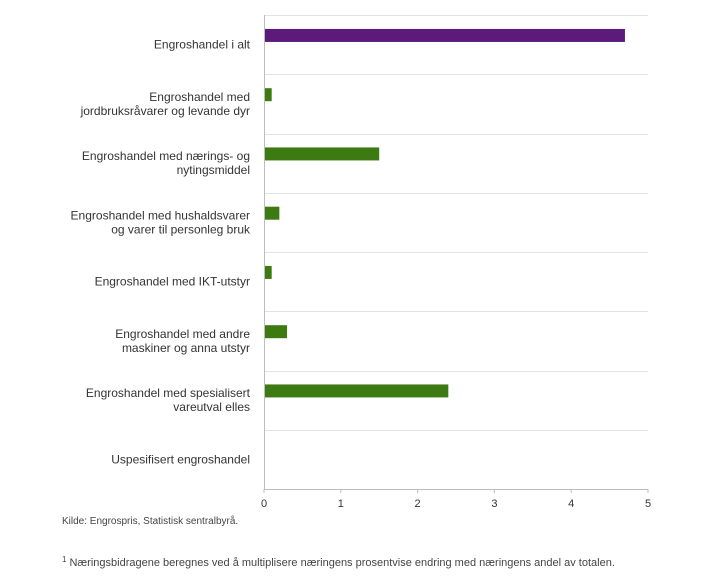 The width and height of the screenshot is (706, 583). I want to click on x-tick-label: 0, so click(264, 504).